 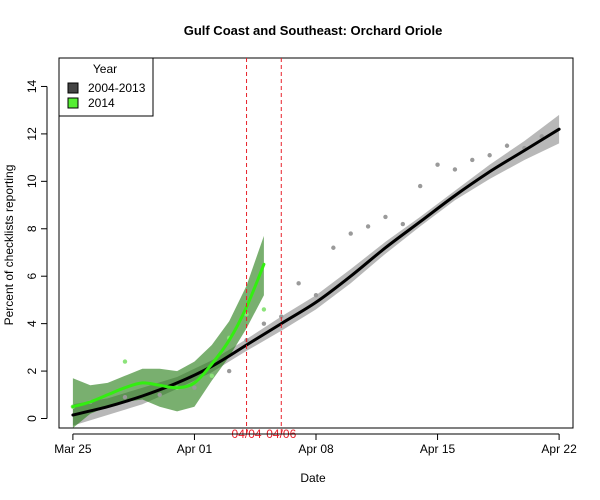 What do you see at coordinates (9, 245) in the screenshot?
I see `y-axis-label: Percent of checklists reporting` at bounding box center [9, 245].